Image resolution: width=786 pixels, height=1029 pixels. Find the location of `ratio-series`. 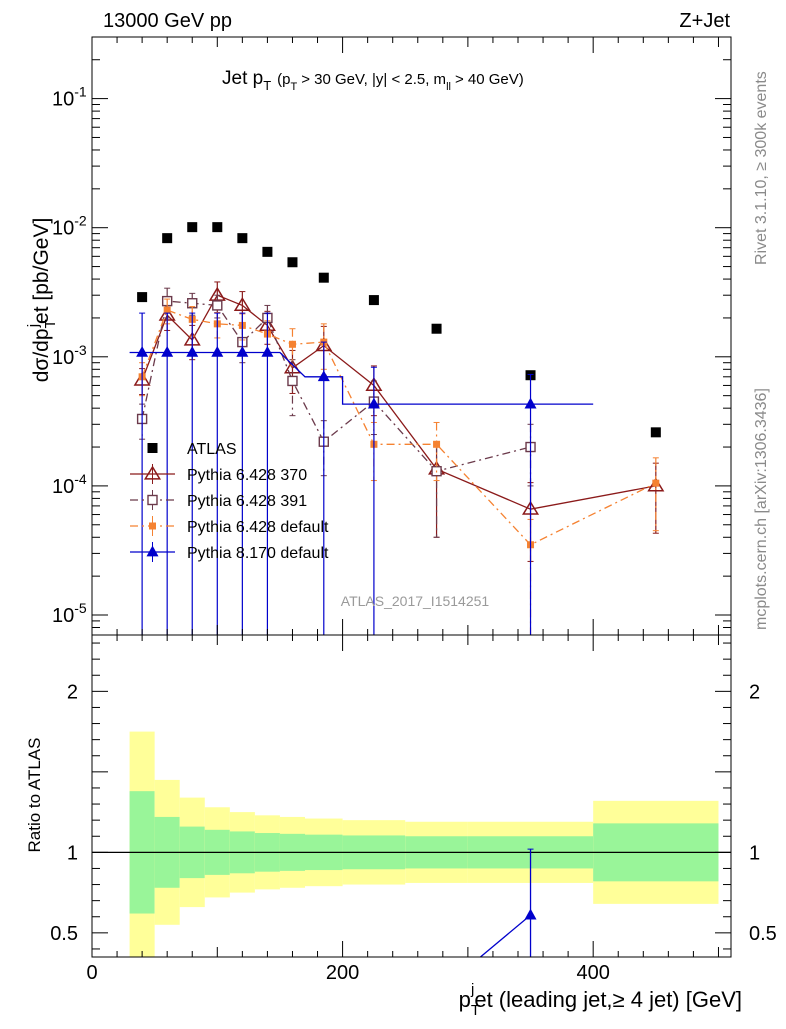

ratio-series is located at coordinates (508, 903).